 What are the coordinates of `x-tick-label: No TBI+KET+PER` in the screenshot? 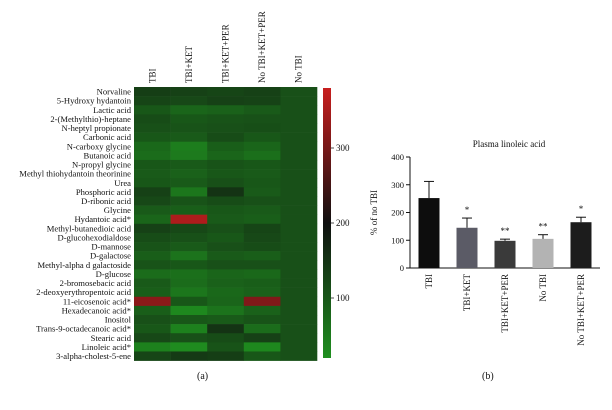 It's located at (581, 310).